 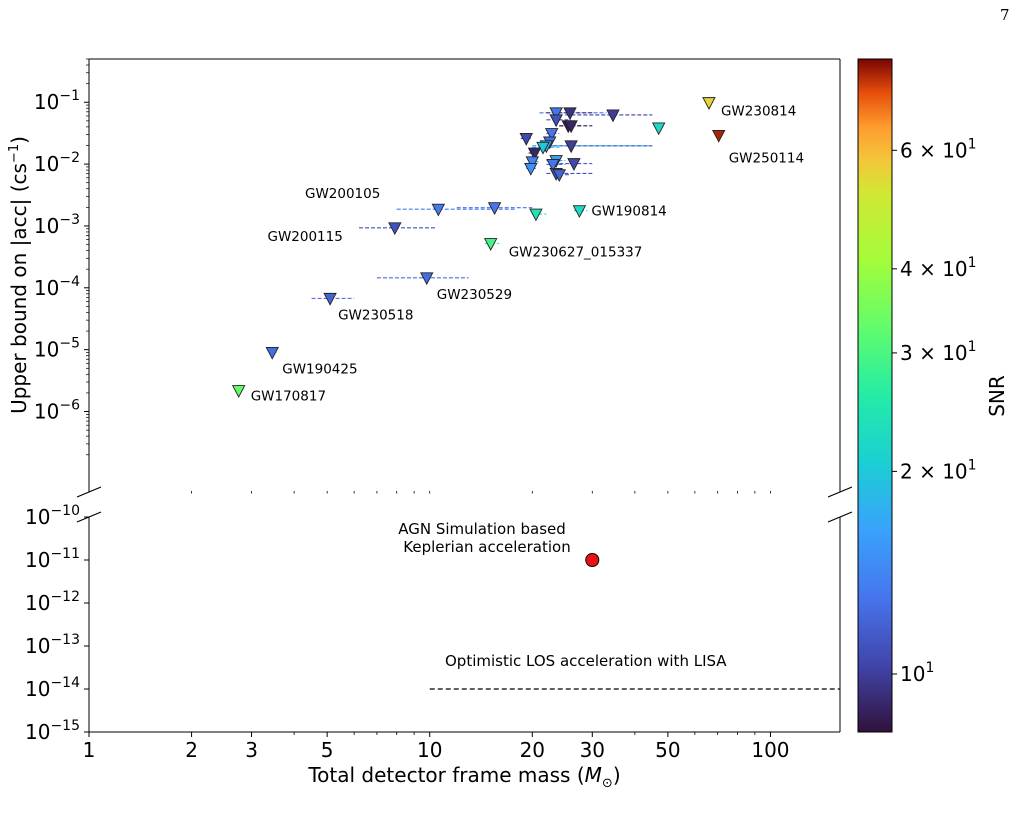 What do you see at coordinates (342, 194) in the screenshot?
I see `event-label: GW200105` at bounding box center [342, 194].